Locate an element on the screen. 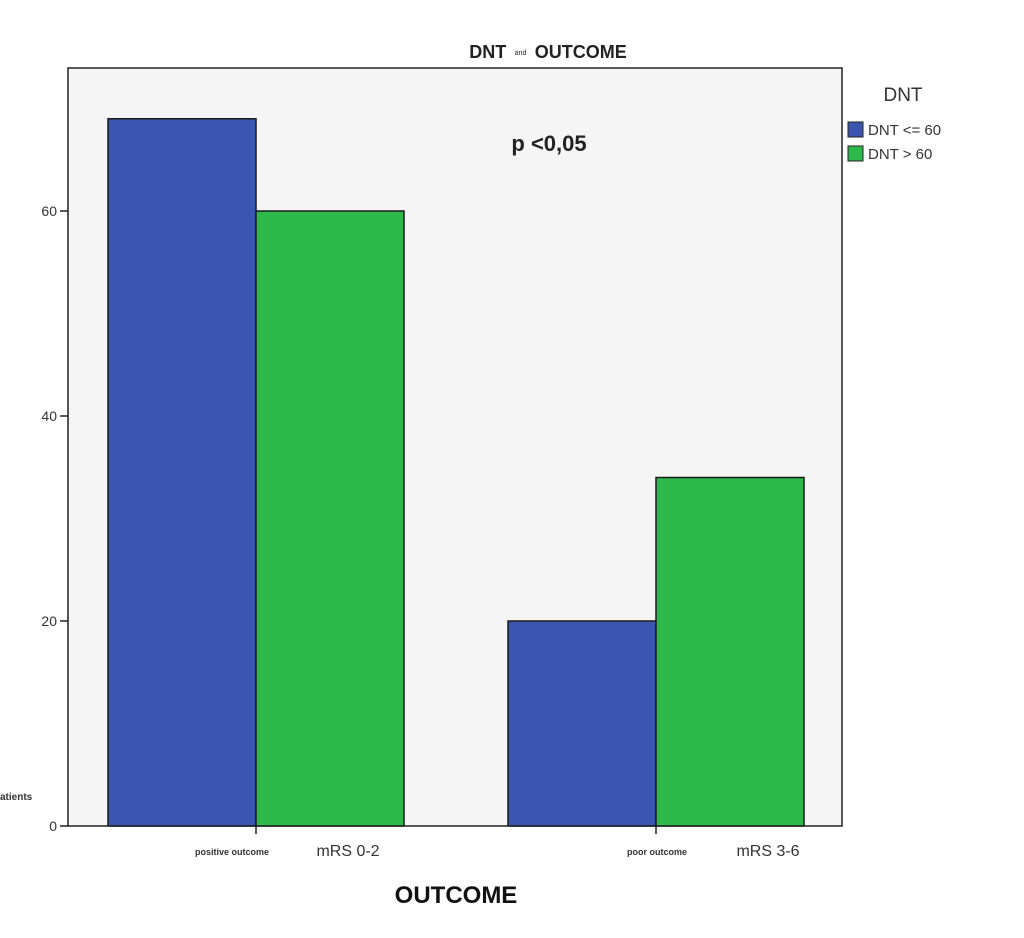 The width and height of the screenshot is (1024, 938). category-label-poor: poor outcome is located at coordinates (657, 852).